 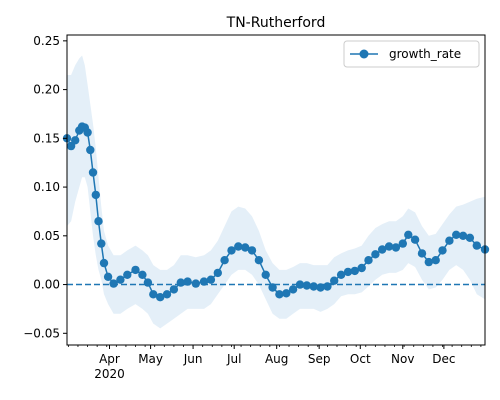 What do you see at coordinates (233, 359) in the screenshot?
I see `x-tick-label: Jul` at bounding box center [233, 359].